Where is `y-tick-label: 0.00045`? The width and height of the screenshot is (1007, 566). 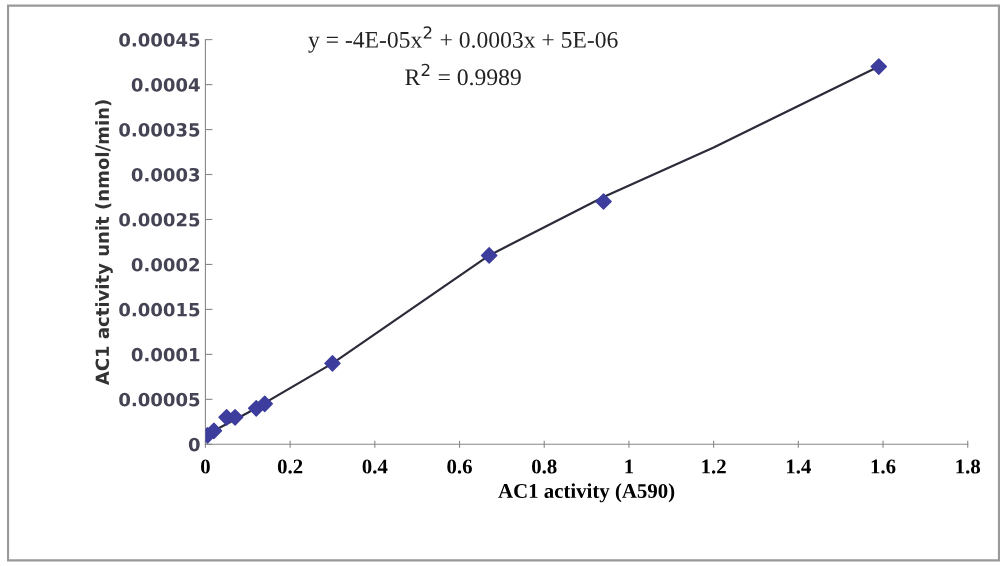
y-tick-label: 0.00045 is located at coordinates (159, 40).